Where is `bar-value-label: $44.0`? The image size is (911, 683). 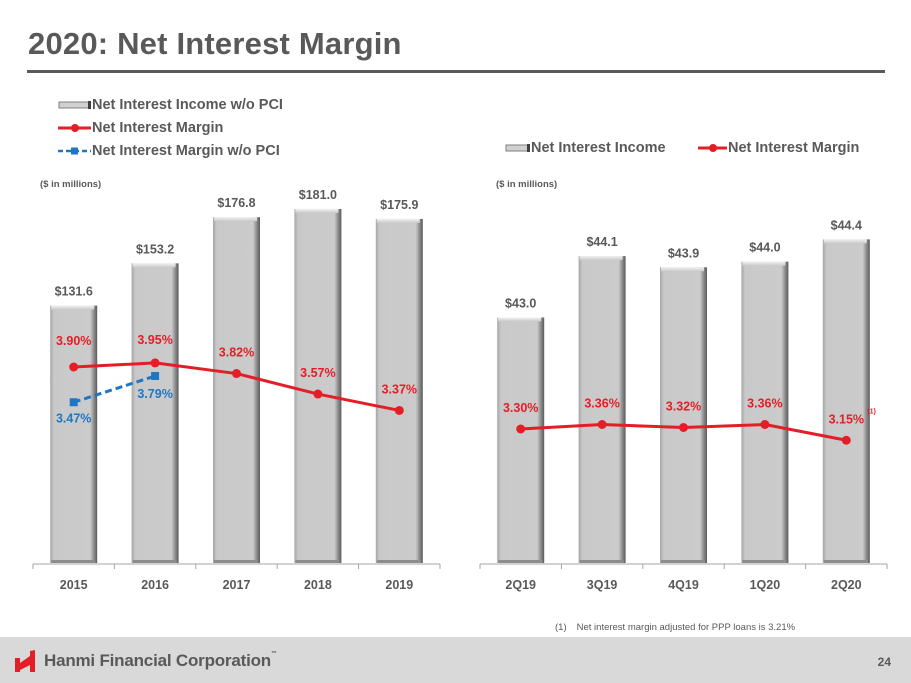 bar-value-label: $44.0 is located at coordinates (764, 248).